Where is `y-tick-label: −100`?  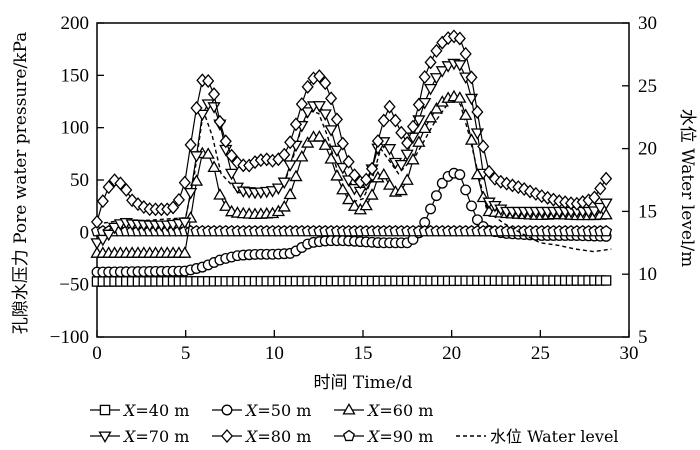
y-tick-label: −100 is located at coordinates (69, 337).